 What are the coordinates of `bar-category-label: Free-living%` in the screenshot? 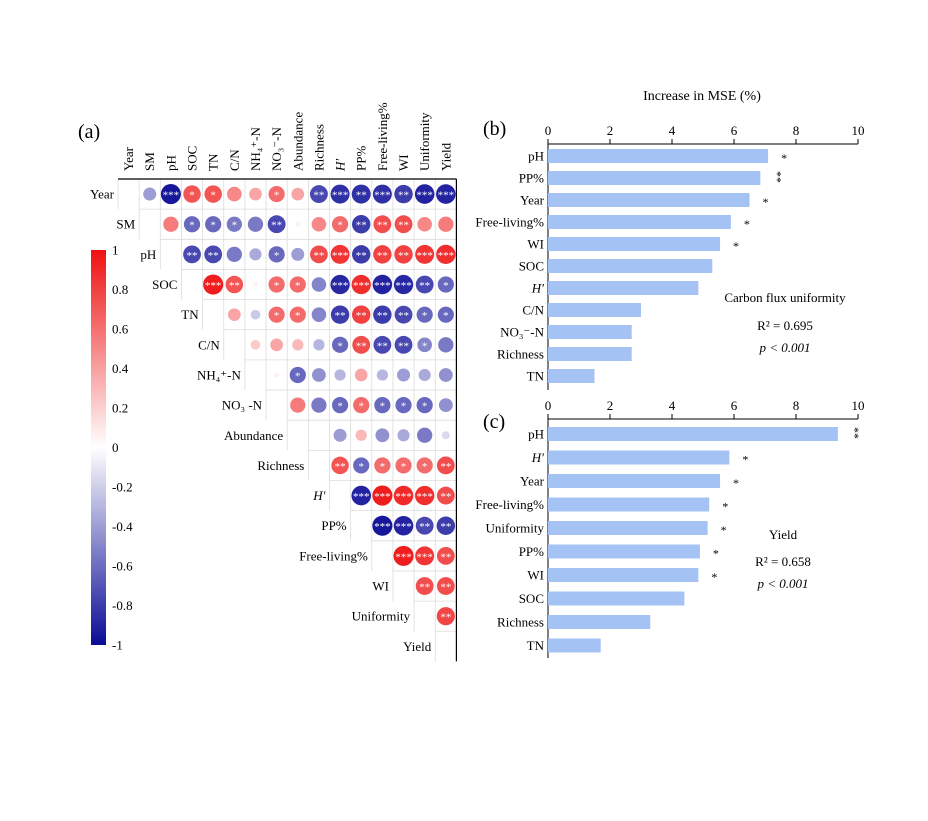 It's located at (509, 222).